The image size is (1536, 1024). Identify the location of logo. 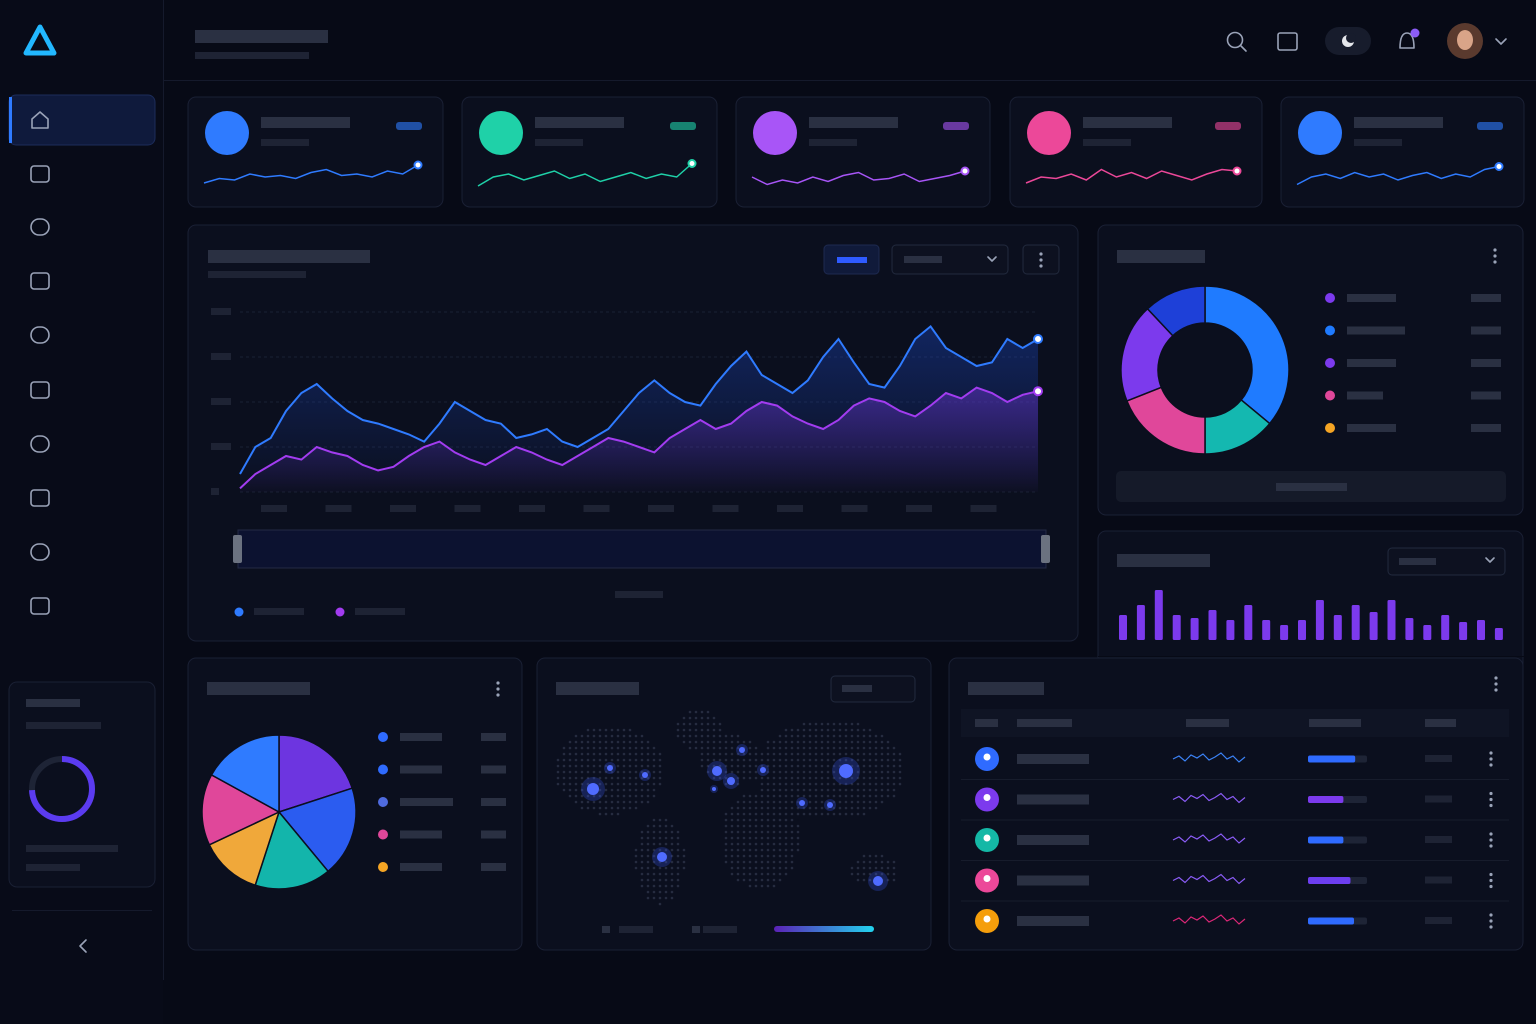
(40, 40).